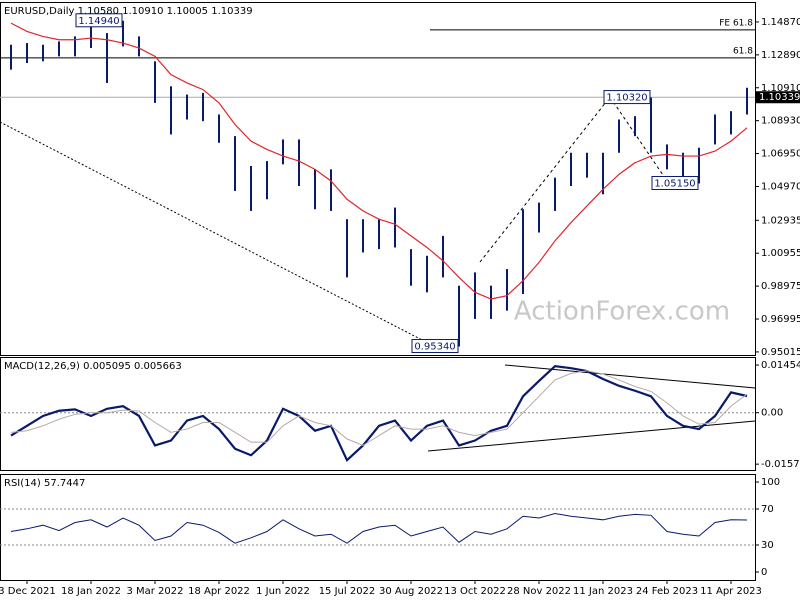 The height and width of the screenshot is (600, 800). Describe the element at coordinates (780, 186) in the screenshot. I see `y-tick-label: 1.04970` at that location.